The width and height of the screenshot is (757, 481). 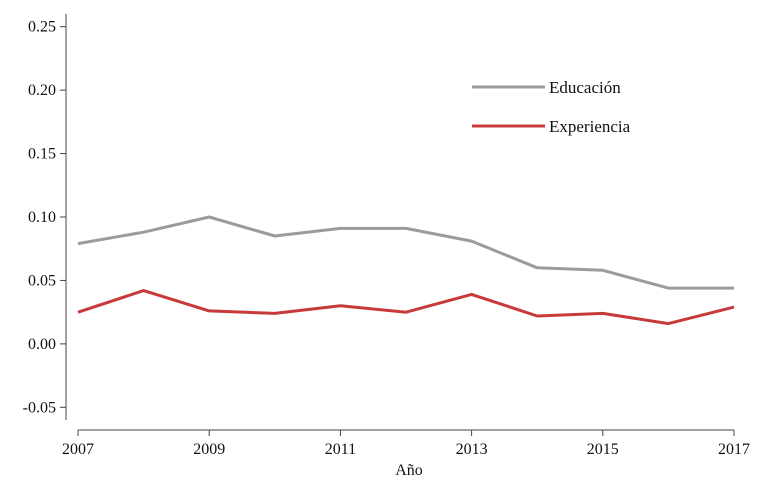 I want to click on x-tick-label: 2017, so click(x=734, y=449).